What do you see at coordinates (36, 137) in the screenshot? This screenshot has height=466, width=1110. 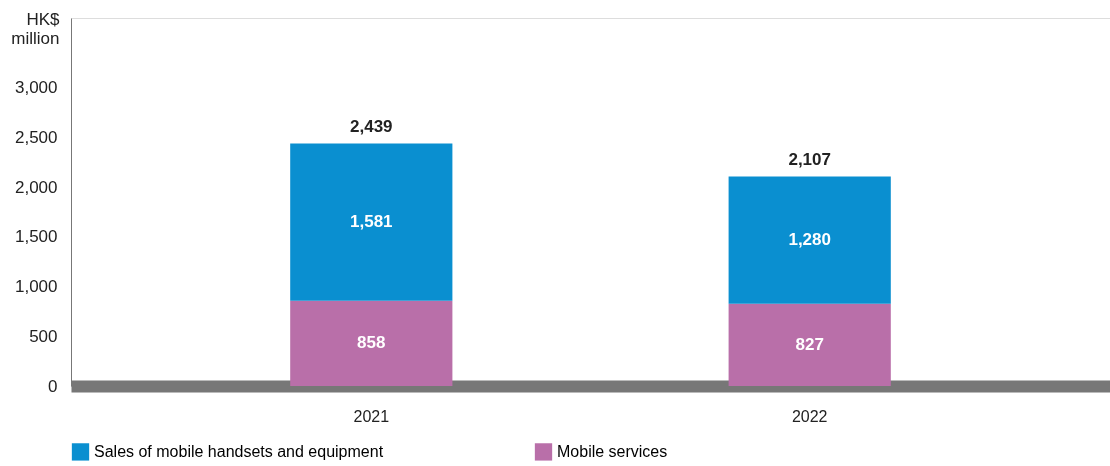 I see `y-tick-label: 2,500` at bounding box center [36, 137].